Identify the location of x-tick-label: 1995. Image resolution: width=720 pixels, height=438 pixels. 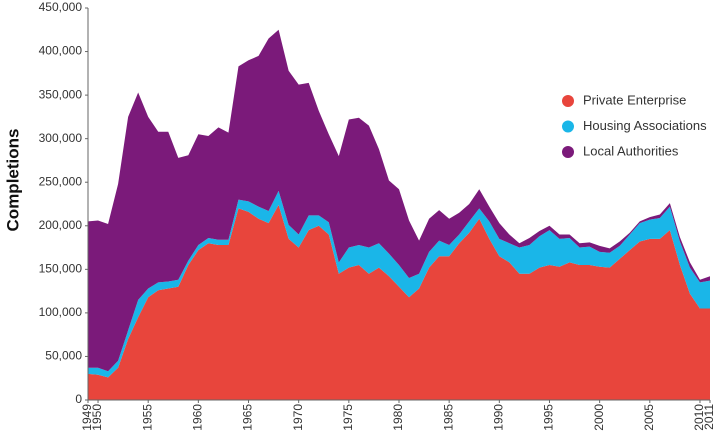
(549, 417).